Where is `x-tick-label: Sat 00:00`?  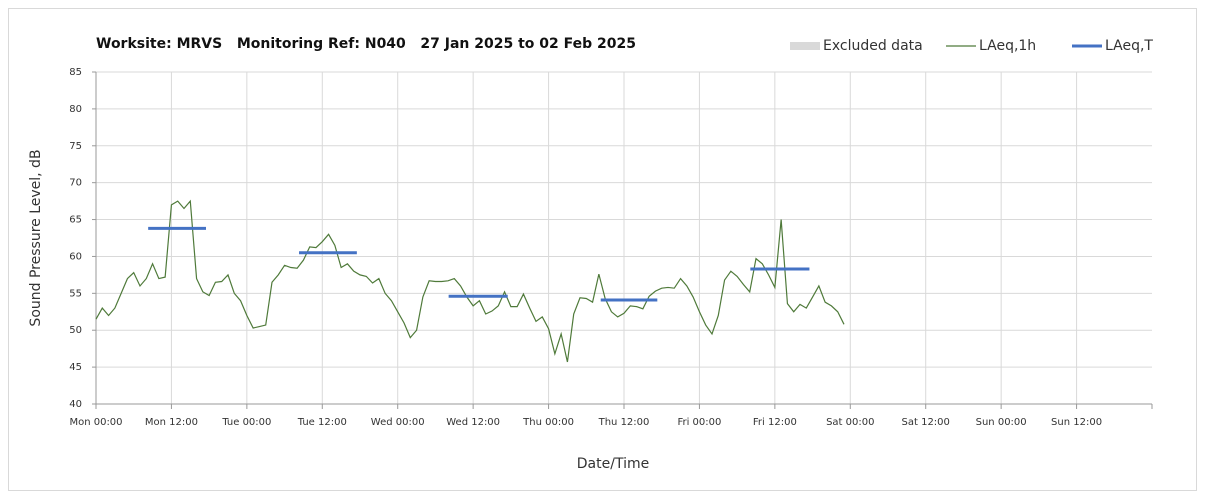
x-tick-label: Sat 00:00 is located at coordinates (850, 422).